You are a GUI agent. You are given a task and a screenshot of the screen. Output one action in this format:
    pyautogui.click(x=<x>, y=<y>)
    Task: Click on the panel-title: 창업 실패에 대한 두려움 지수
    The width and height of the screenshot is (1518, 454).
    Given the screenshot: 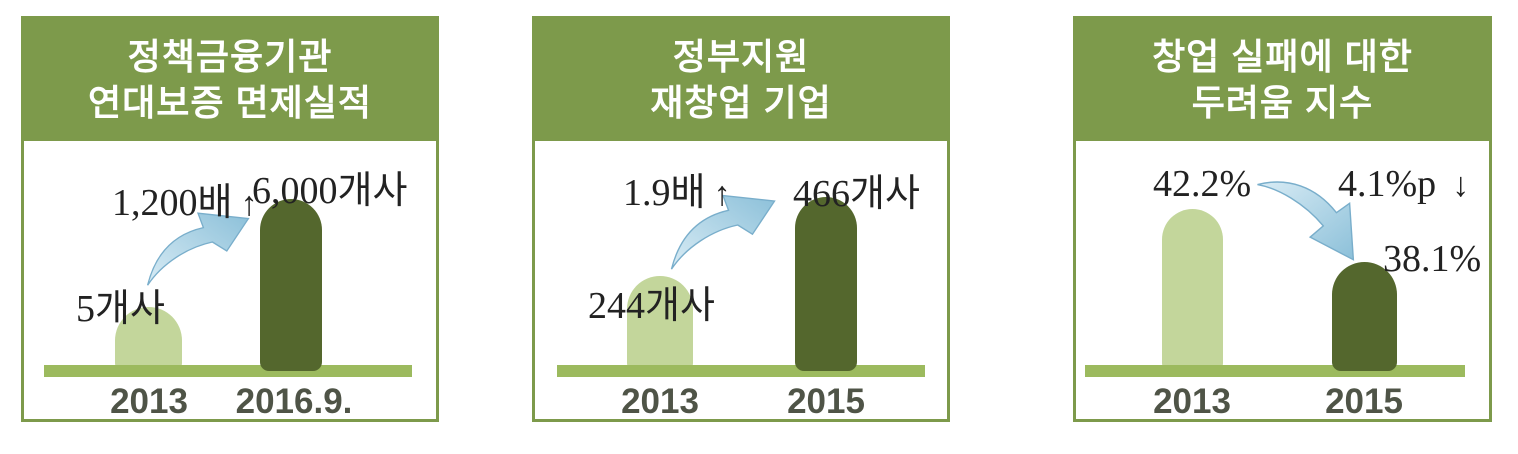 What is the action you would take?
    pyautogui.click(x=1282, y=80)
    